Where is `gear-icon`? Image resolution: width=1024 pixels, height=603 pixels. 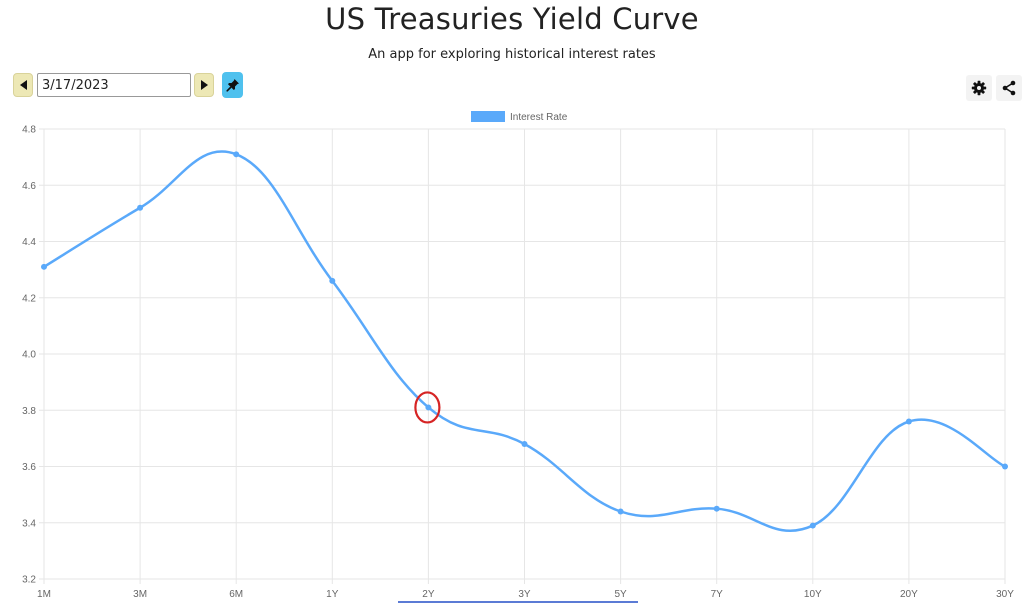 gear-icon is located at coordinates (979, 88).